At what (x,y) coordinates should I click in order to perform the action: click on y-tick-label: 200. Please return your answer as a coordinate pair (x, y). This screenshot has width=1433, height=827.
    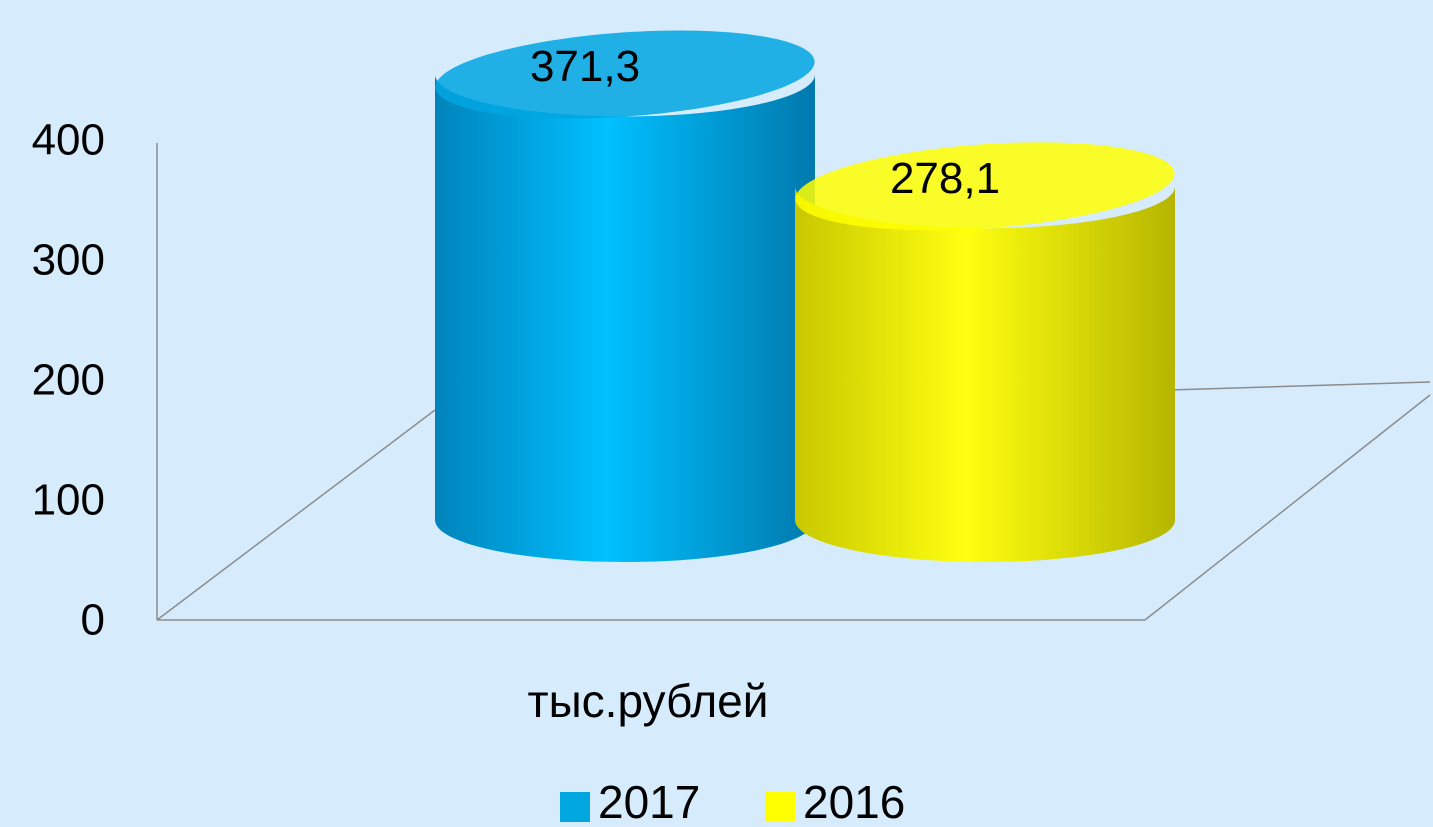
    Looking at the image, I should click on (68, 380).